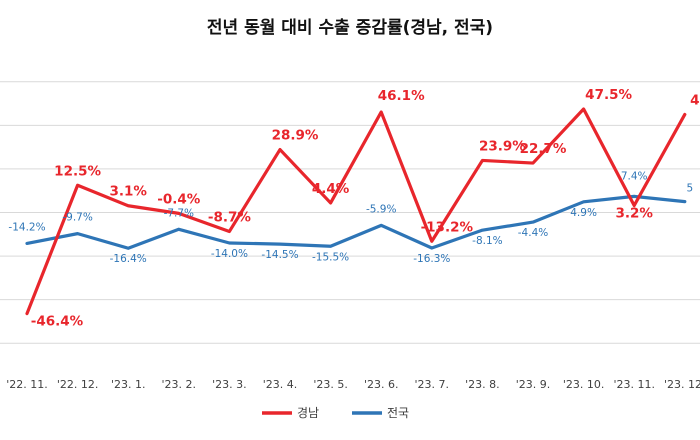  I want to click on data-label-national: -8.1%, so click(487, 241).